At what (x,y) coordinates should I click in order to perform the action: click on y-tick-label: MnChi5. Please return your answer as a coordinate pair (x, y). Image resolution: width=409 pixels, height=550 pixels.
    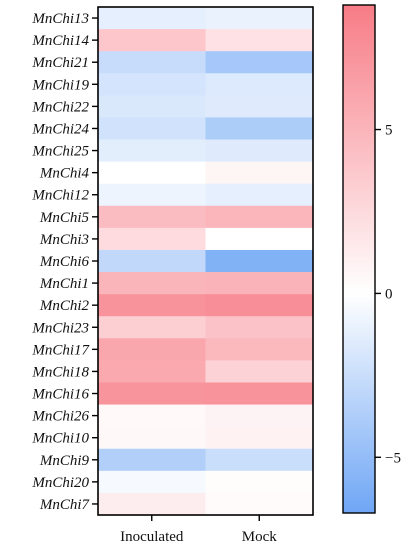
    Looking at the image, I should click on (64, 218).